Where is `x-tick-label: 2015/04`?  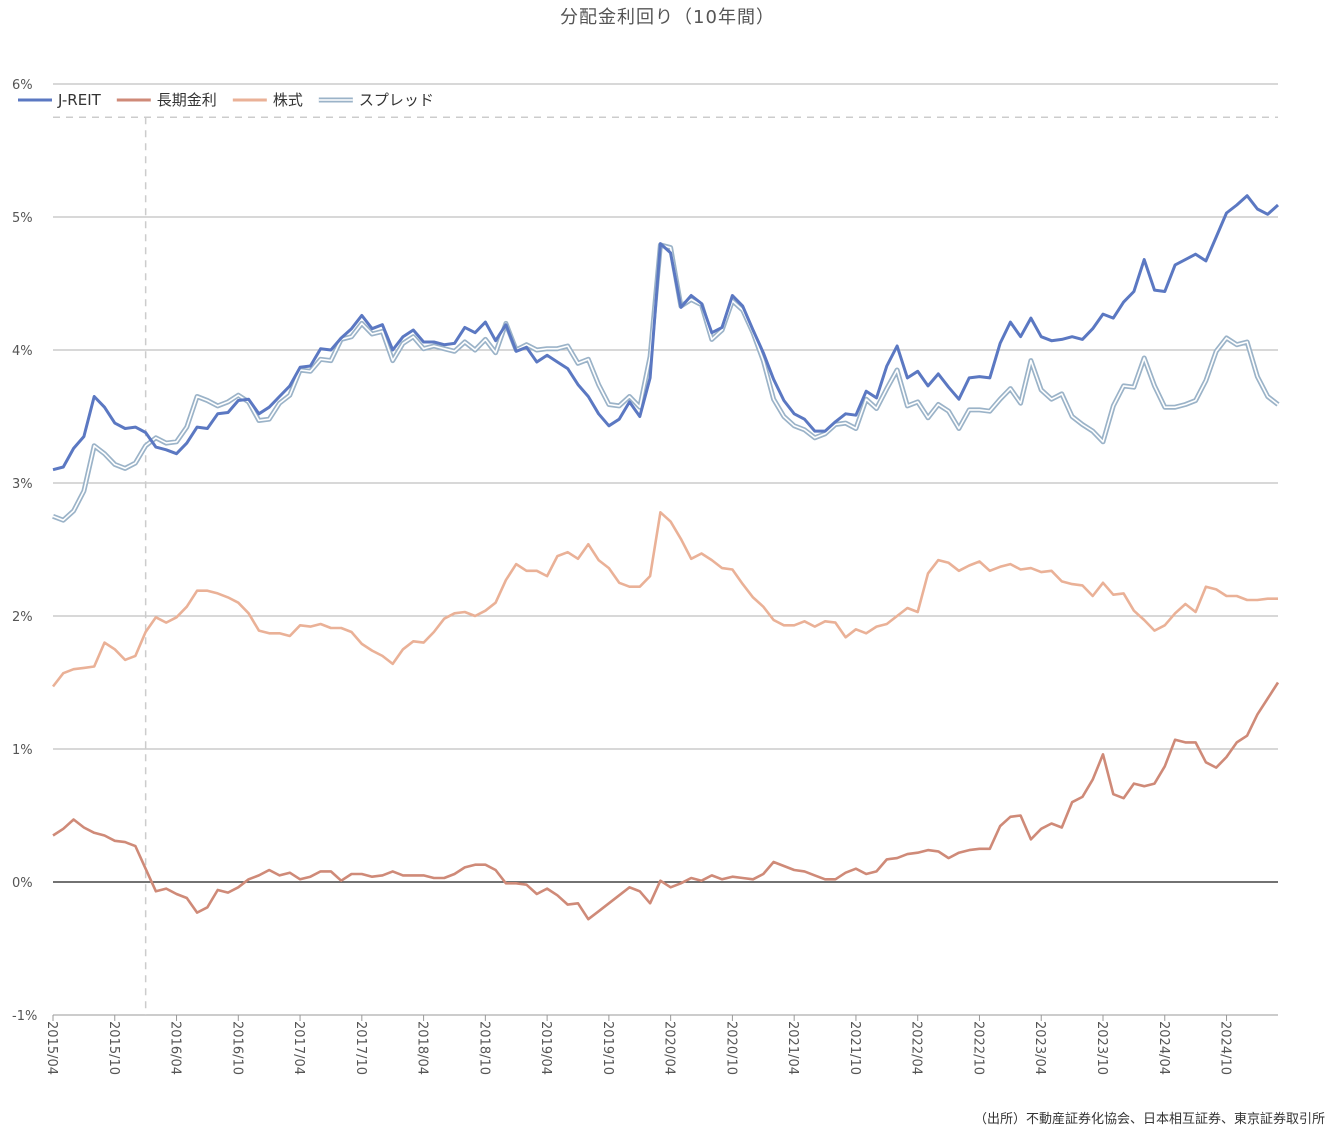 x-tick-label: 2015/04 is located at coordinates (51, 1048).